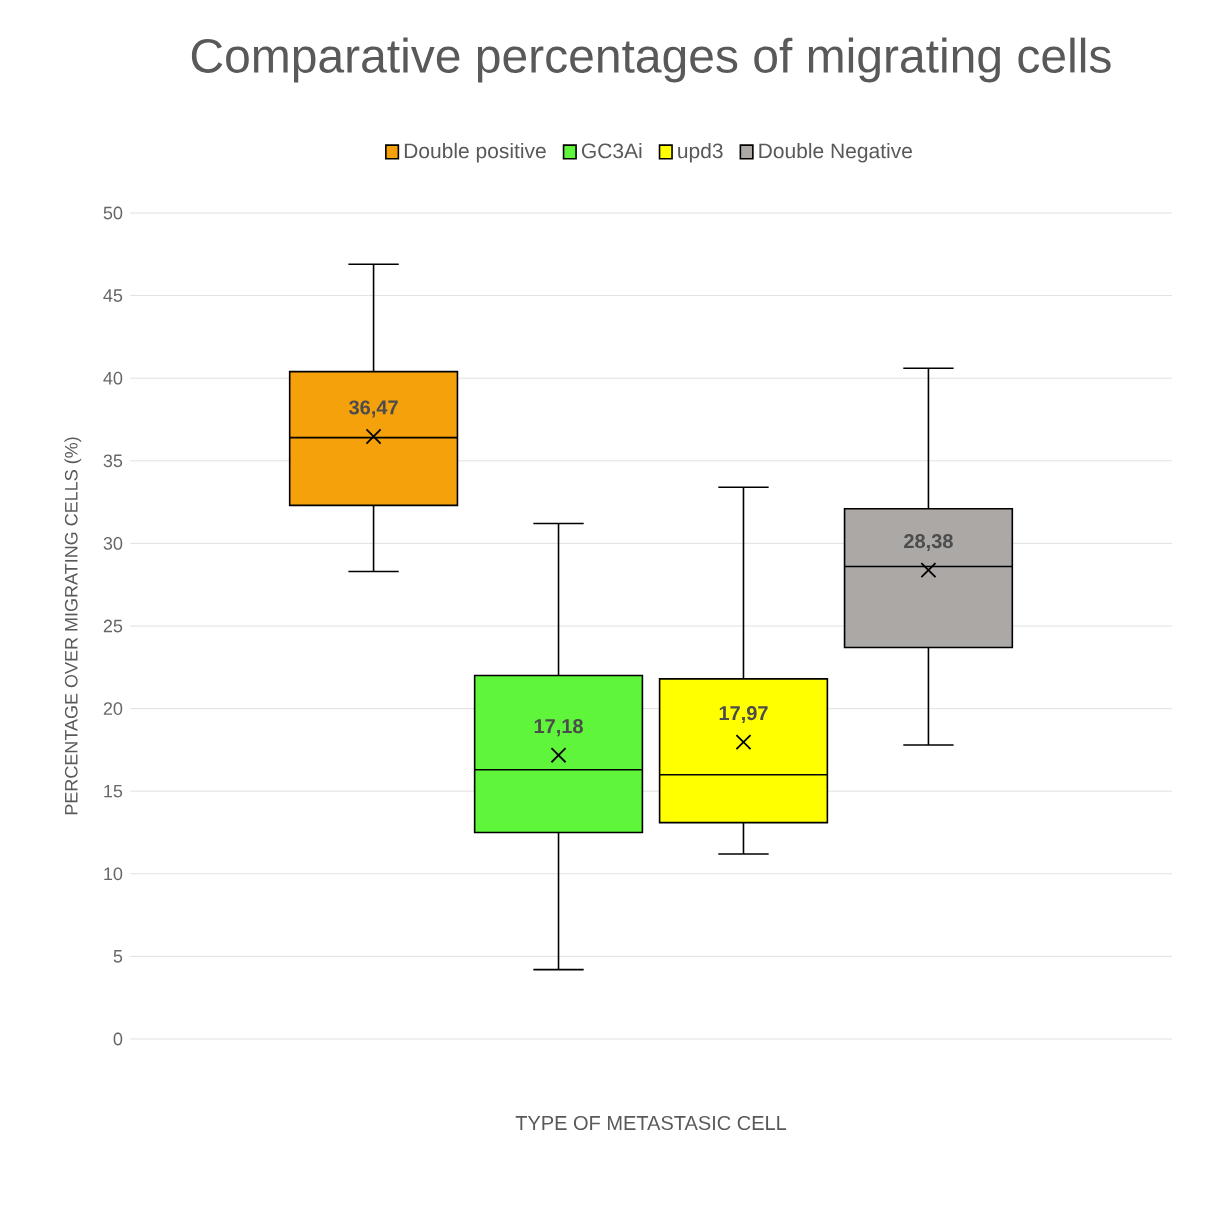 Image resolution: width=1210 pixels, height=1213 pixels. Describe the element at coordinates (113, 708) in the screenshot. I see `y-tick-label: 20` at that location.